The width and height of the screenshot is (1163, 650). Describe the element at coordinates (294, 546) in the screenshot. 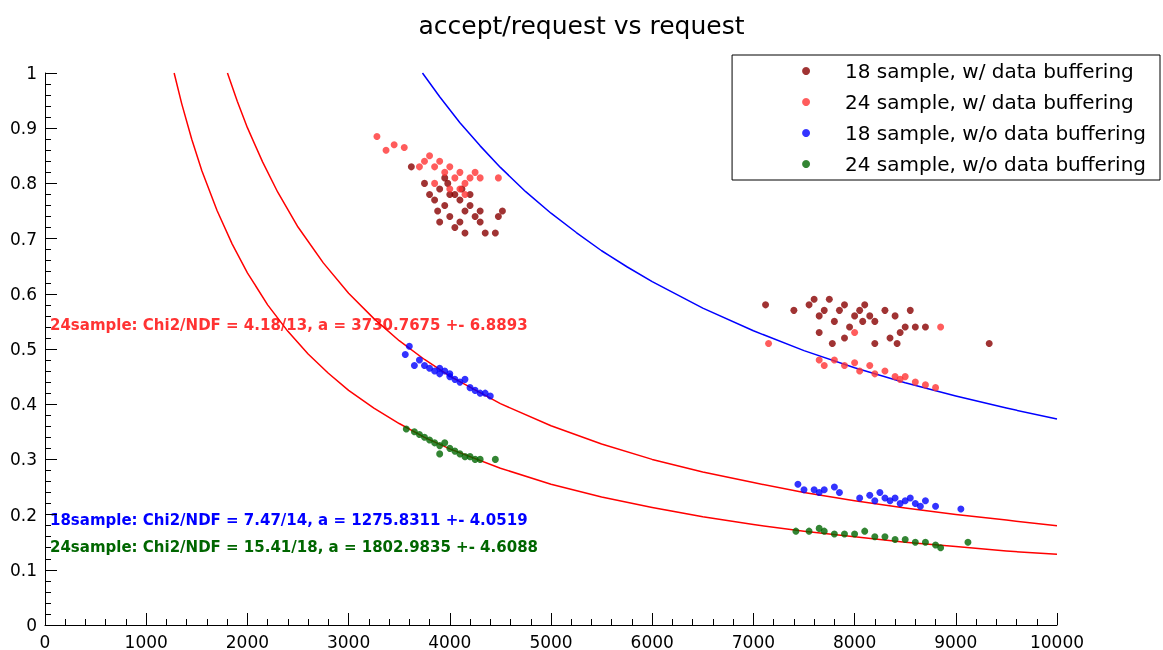

I see `annotation: 24sample: Chi2/NDF = 15.41/18, a = 1802.9835 +- 4.6088` at that location.